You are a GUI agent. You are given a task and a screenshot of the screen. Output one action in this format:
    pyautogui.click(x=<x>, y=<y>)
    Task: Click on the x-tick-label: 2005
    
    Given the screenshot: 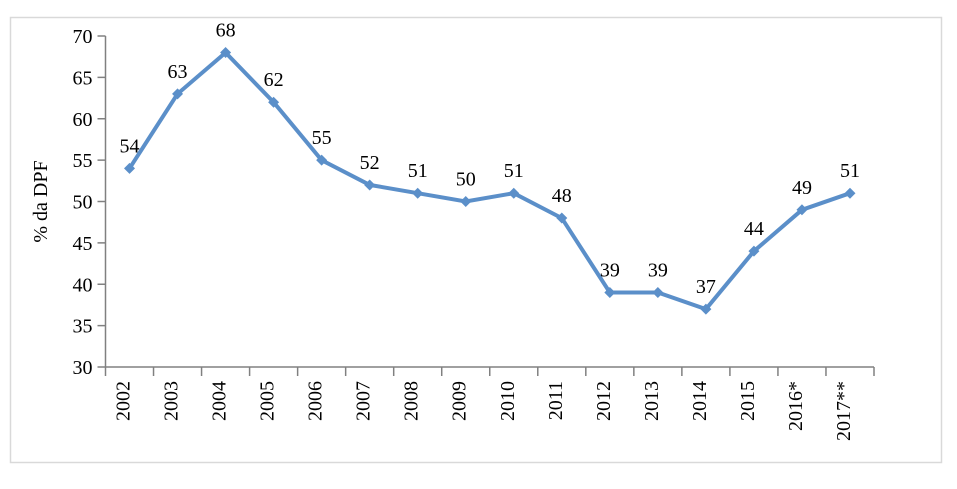 What is the action you would take?
    pyautogui.click(x=268, y=401)
    